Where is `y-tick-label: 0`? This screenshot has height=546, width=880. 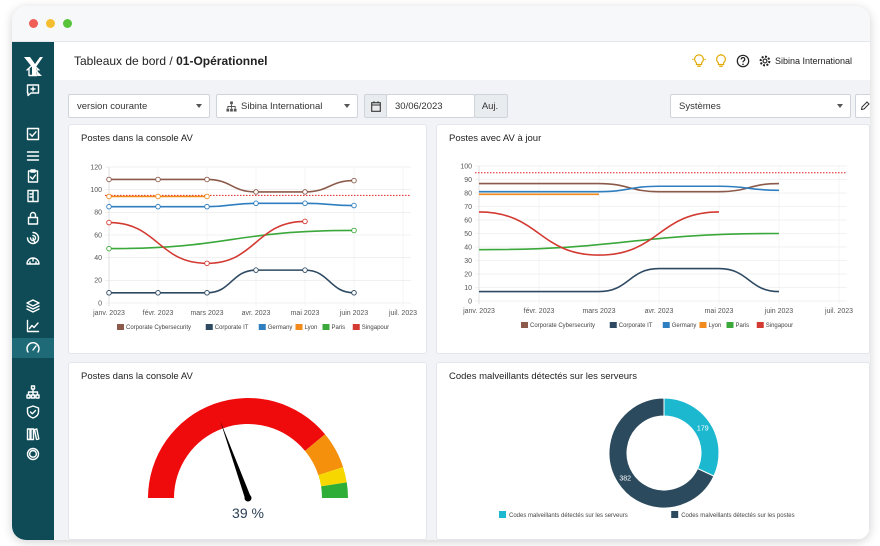
y-tick-label: 0 is located at coordinates (470, 301).